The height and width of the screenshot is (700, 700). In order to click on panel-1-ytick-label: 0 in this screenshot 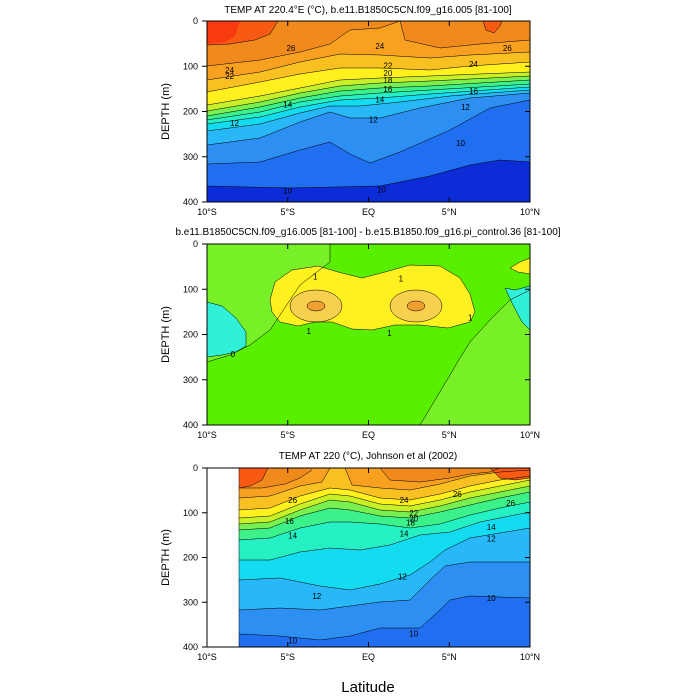, I will do `click(195, 21)`.